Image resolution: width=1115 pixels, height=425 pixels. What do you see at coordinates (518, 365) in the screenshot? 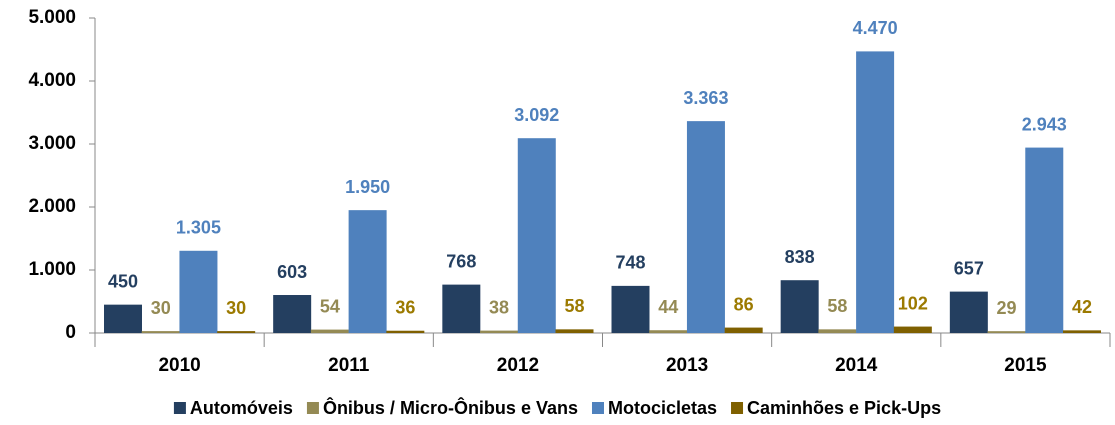
I see `x-tick-label: 2012` at bounding box center [518, 365].